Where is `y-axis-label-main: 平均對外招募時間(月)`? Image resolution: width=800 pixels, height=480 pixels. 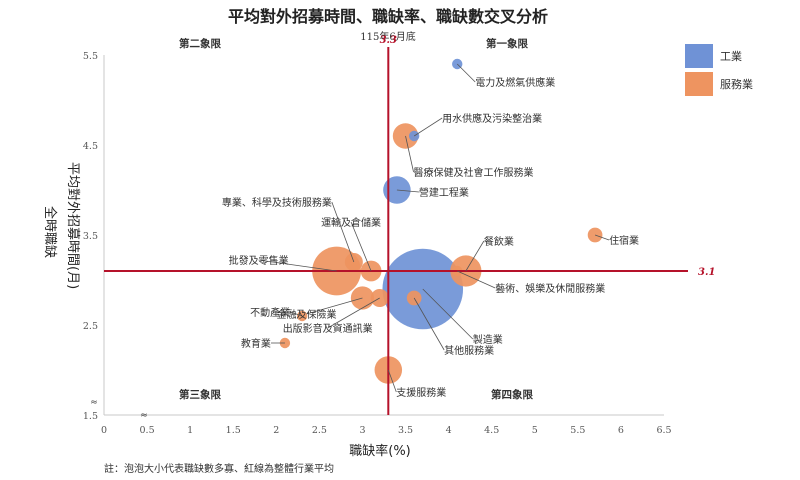 y-axis-label-main: 平均對外招募時間(月) is located at coordinates (72, 225).